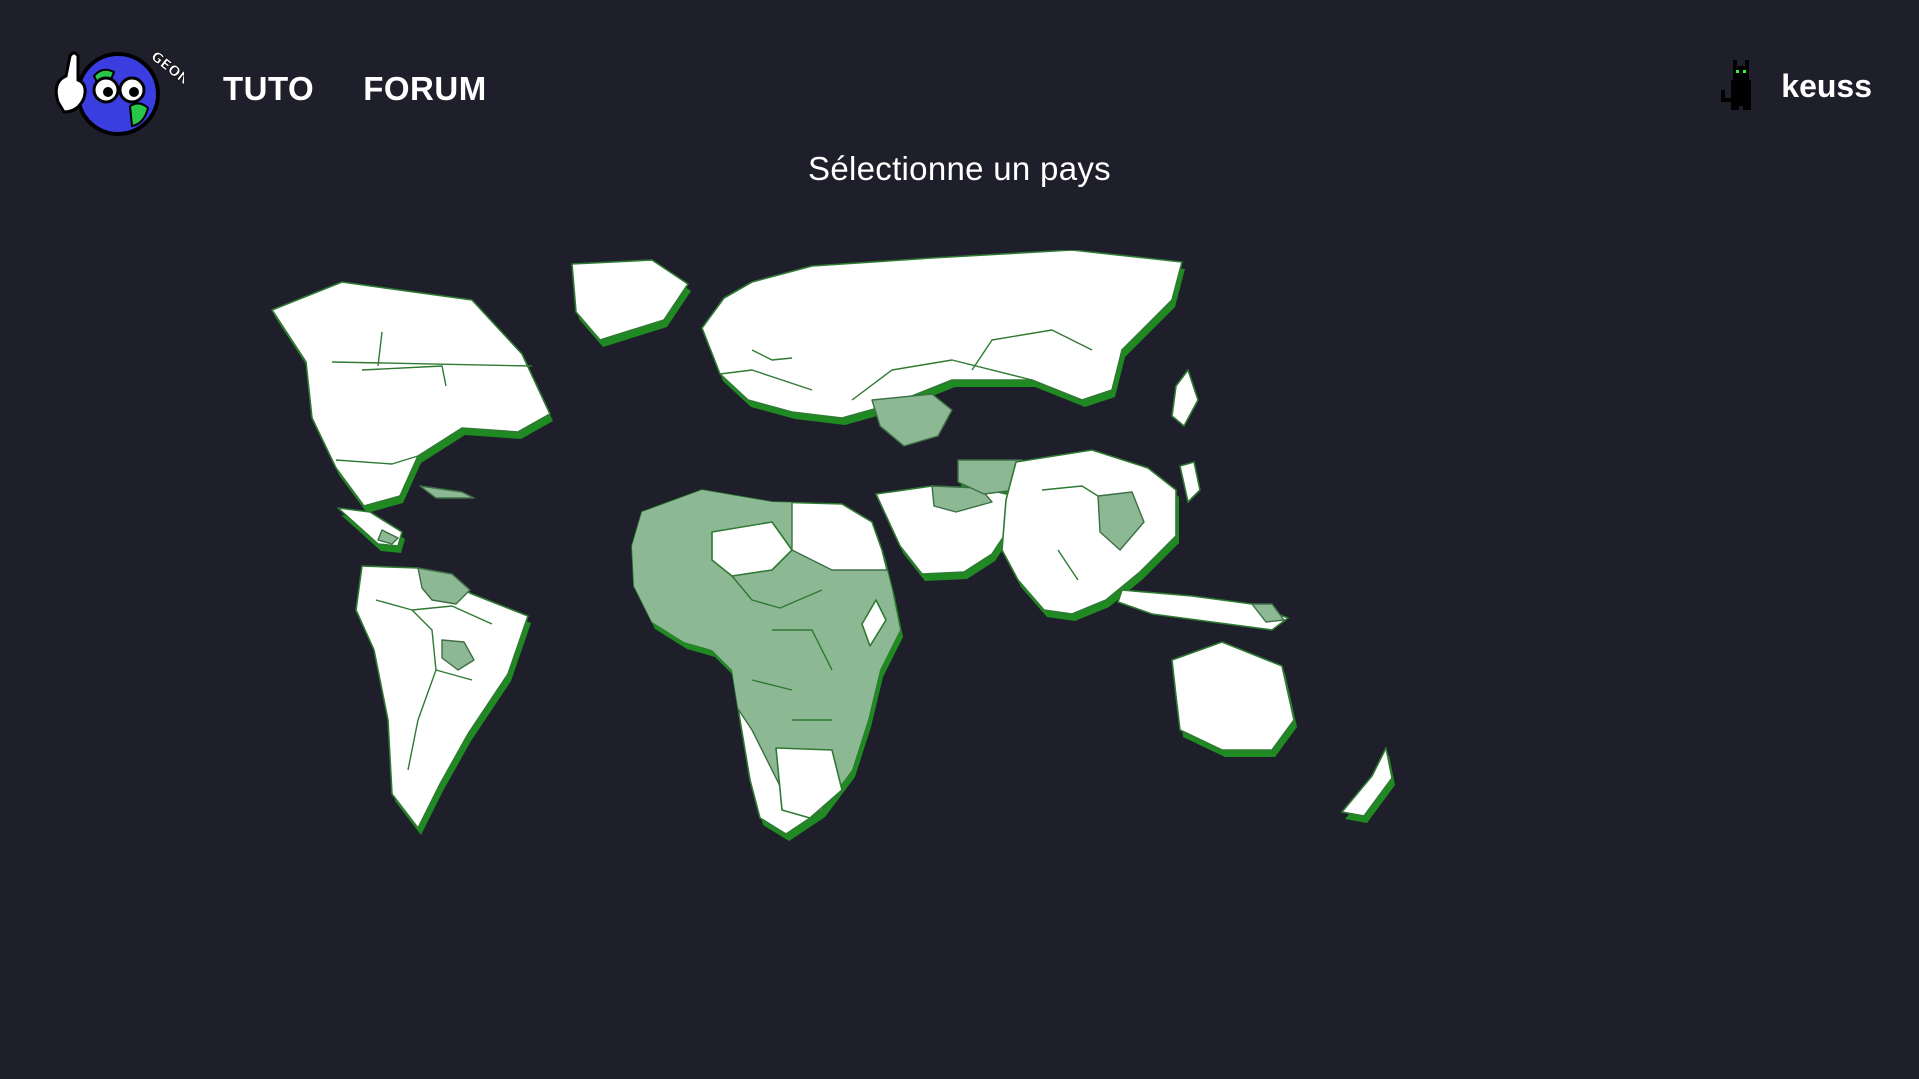 This screenshot has height=1079, width=1919. I want to click on region-japan, so click(1185, 398).